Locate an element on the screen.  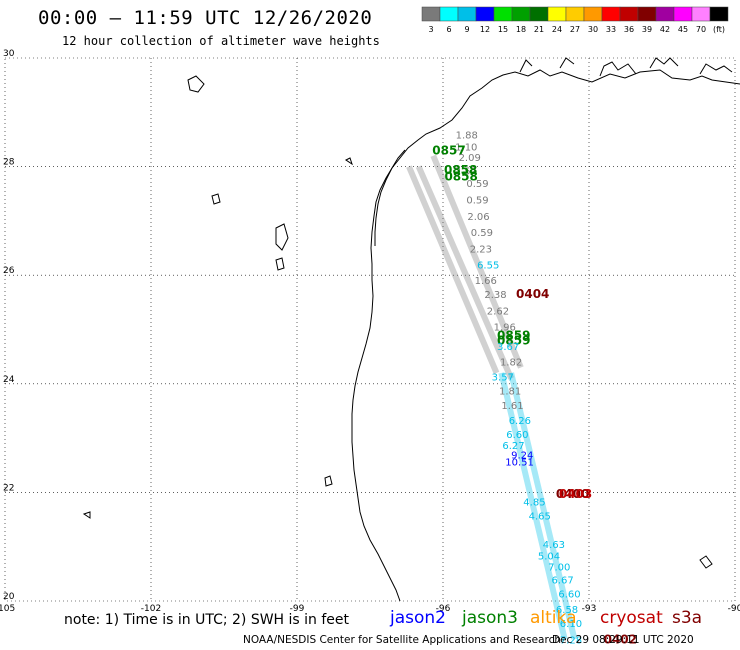
longitude-label: -93 is located at coordinates (589, 609).